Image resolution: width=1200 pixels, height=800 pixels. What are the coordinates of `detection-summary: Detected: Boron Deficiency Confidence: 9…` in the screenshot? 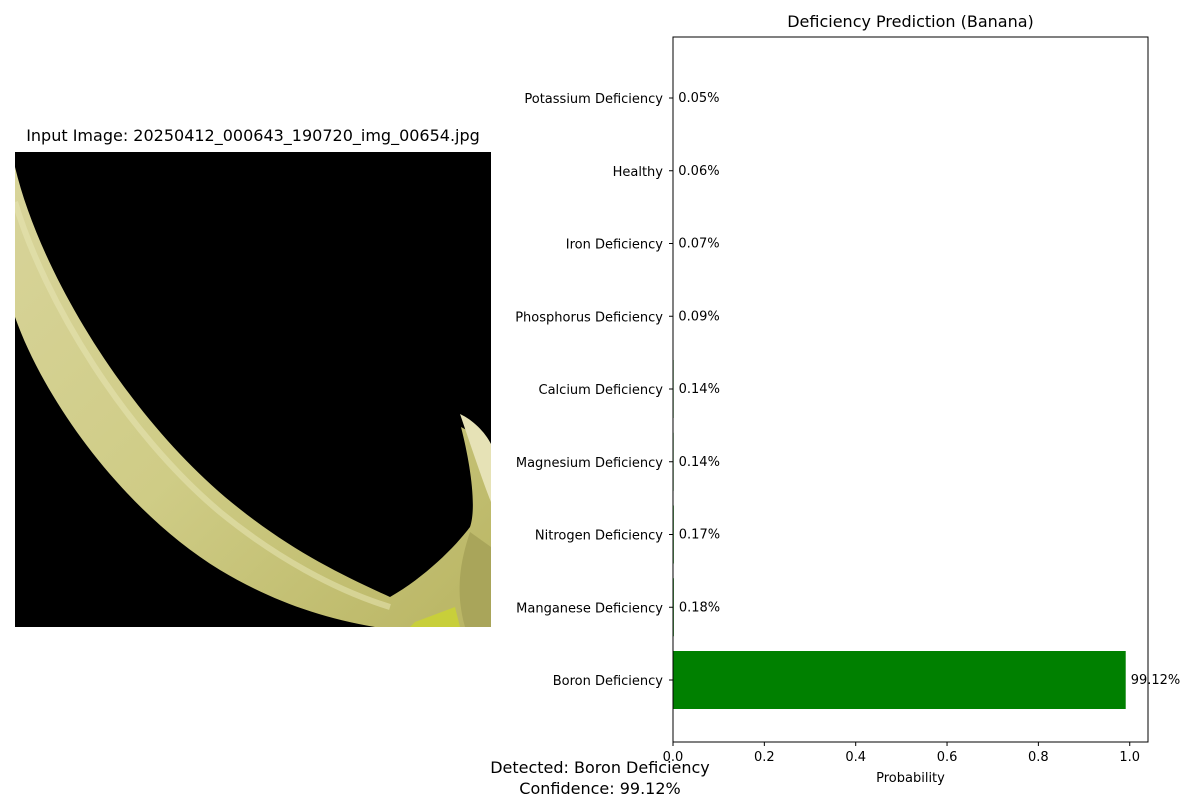 It's located at (600, 778).